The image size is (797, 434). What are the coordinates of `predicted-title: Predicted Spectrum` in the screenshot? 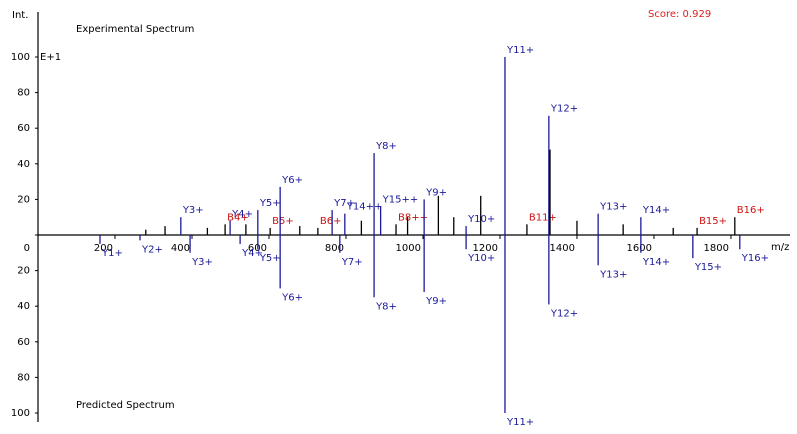 It's located at (125, 405).